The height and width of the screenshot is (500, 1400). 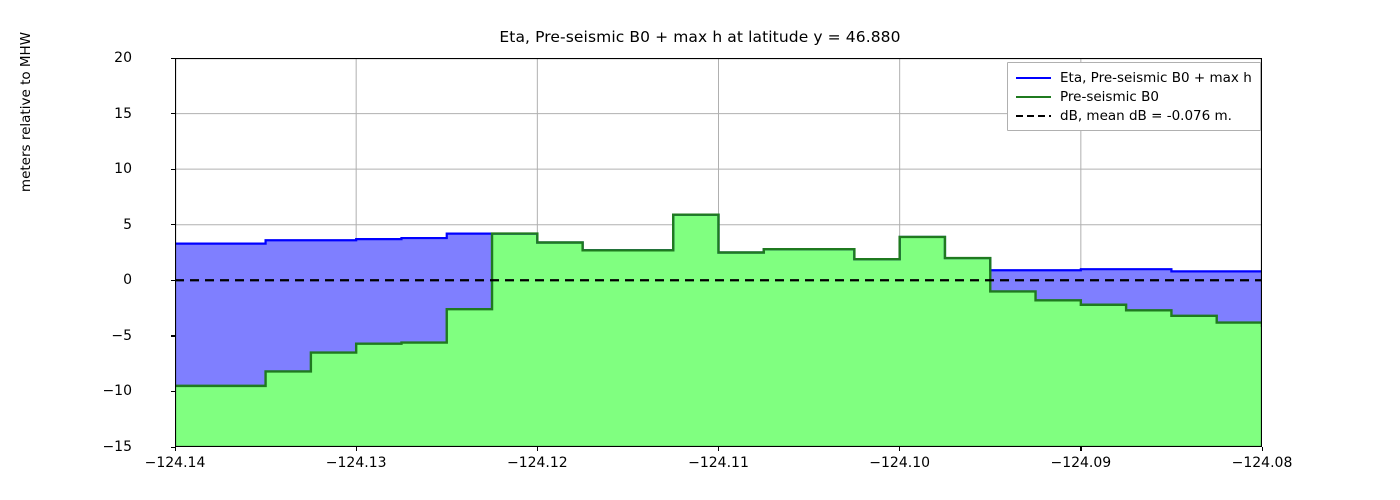 I want to click on legend-item-eta: Eta, Pre-seismic B0 + max h, so click(x=1133, y=77).